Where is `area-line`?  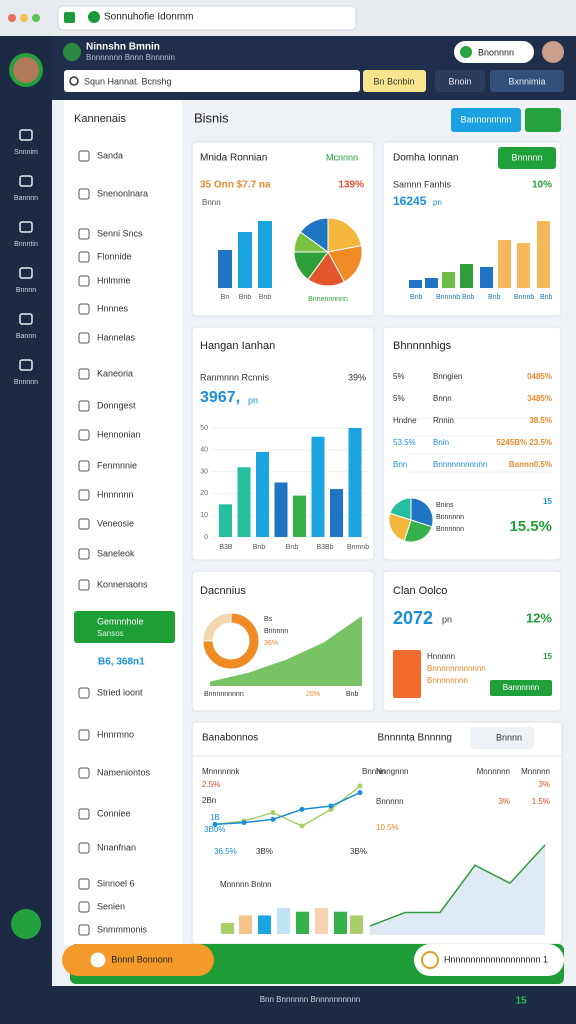
area-line is located at coordinates (457, 885).